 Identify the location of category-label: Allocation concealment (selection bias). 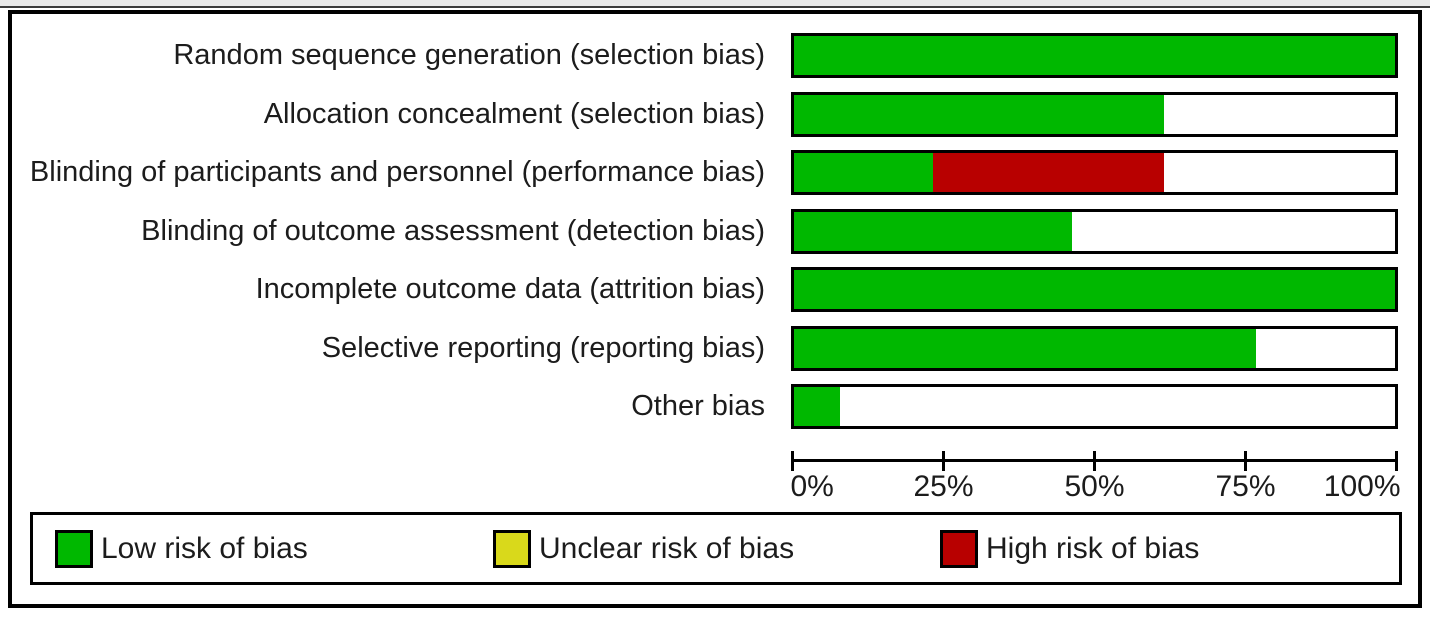
(514, 114).